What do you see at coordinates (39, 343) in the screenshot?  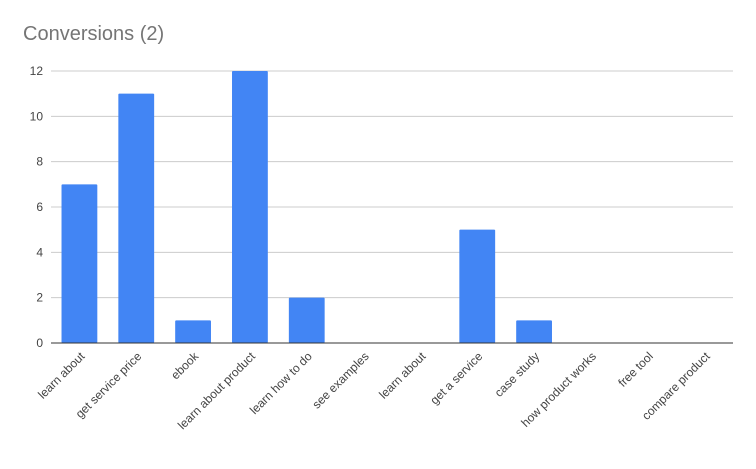 I see `y-tick-label: 0` at bounding box center [39, 343].